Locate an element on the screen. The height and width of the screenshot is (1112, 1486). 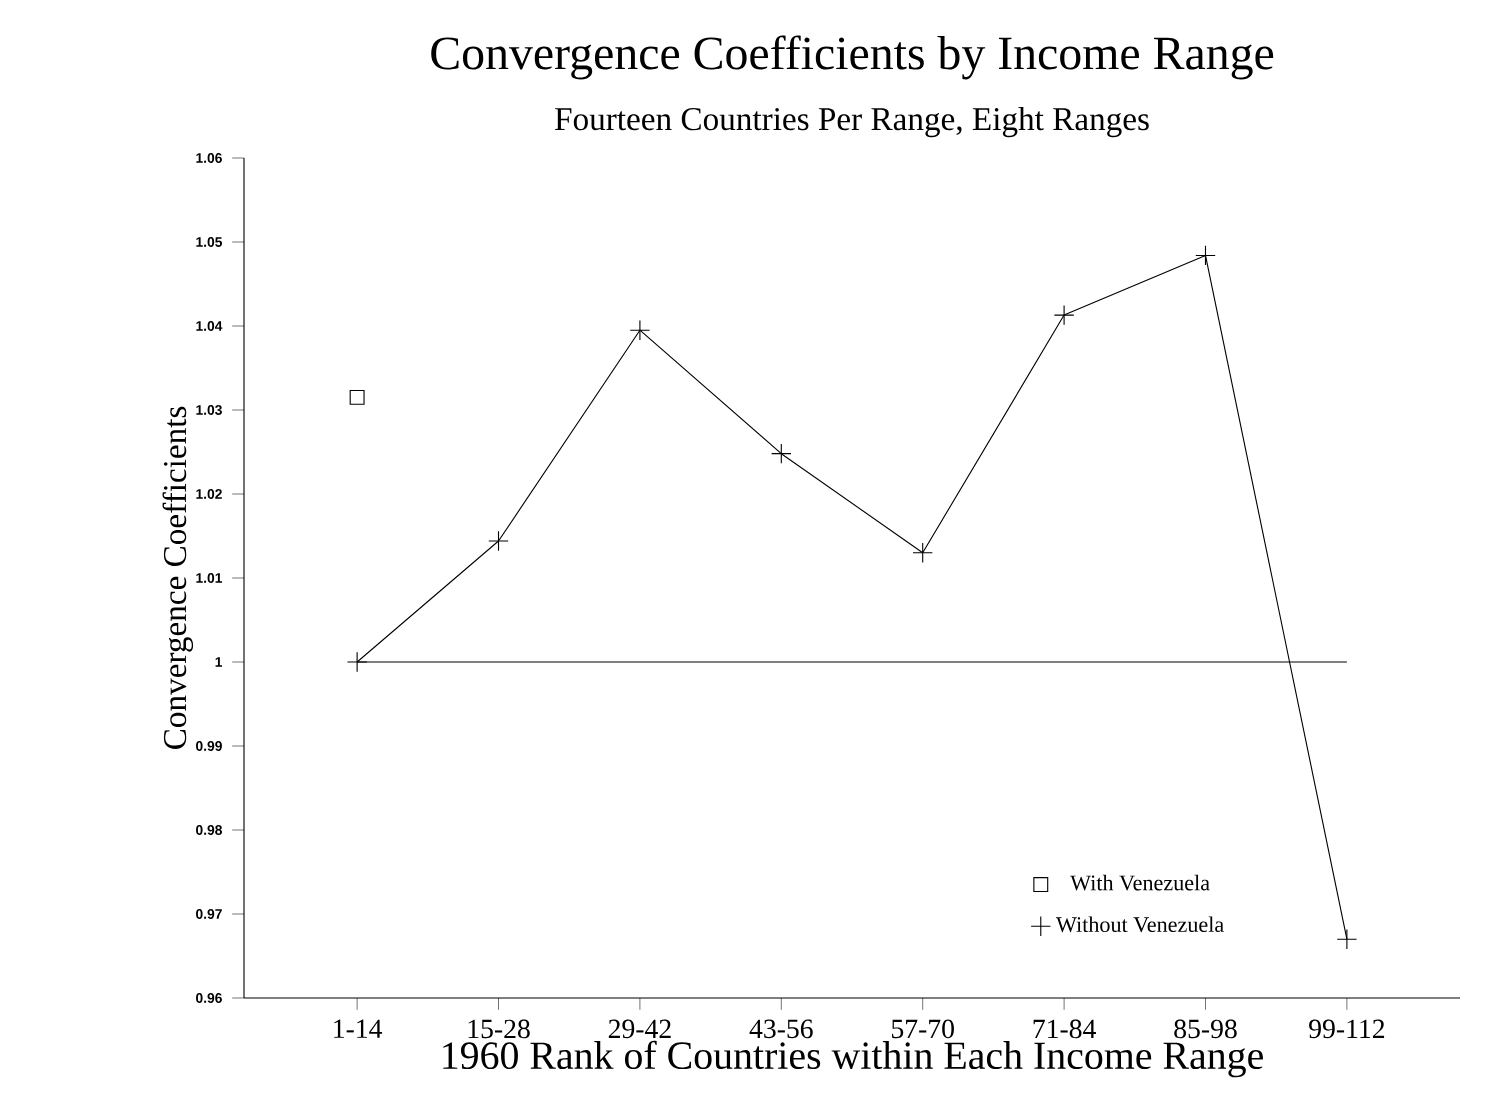
x-axis-title: 1960 Rank of Countries within Each Income Range is located at coordinates (853, 1059).